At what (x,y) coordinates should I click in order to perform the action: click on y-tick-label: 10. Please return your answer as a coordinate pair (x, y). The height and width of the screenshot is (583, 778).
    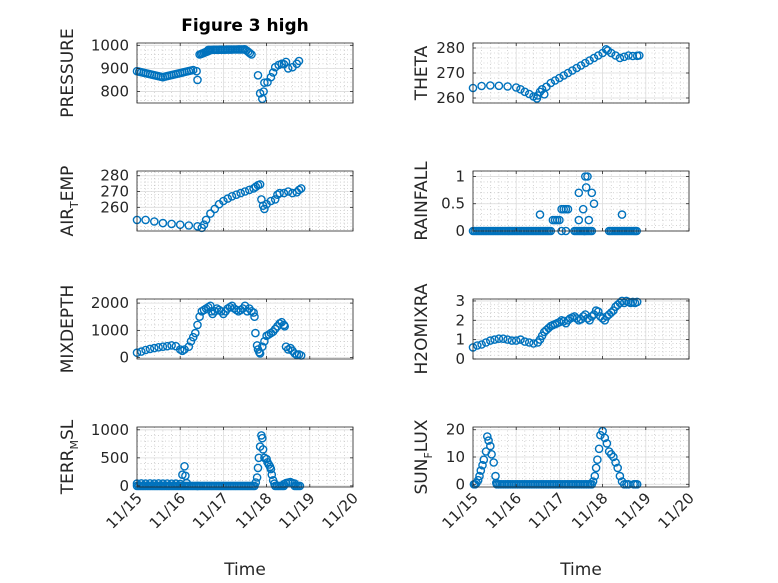
    Looking at the image, I should click on (455, 457).